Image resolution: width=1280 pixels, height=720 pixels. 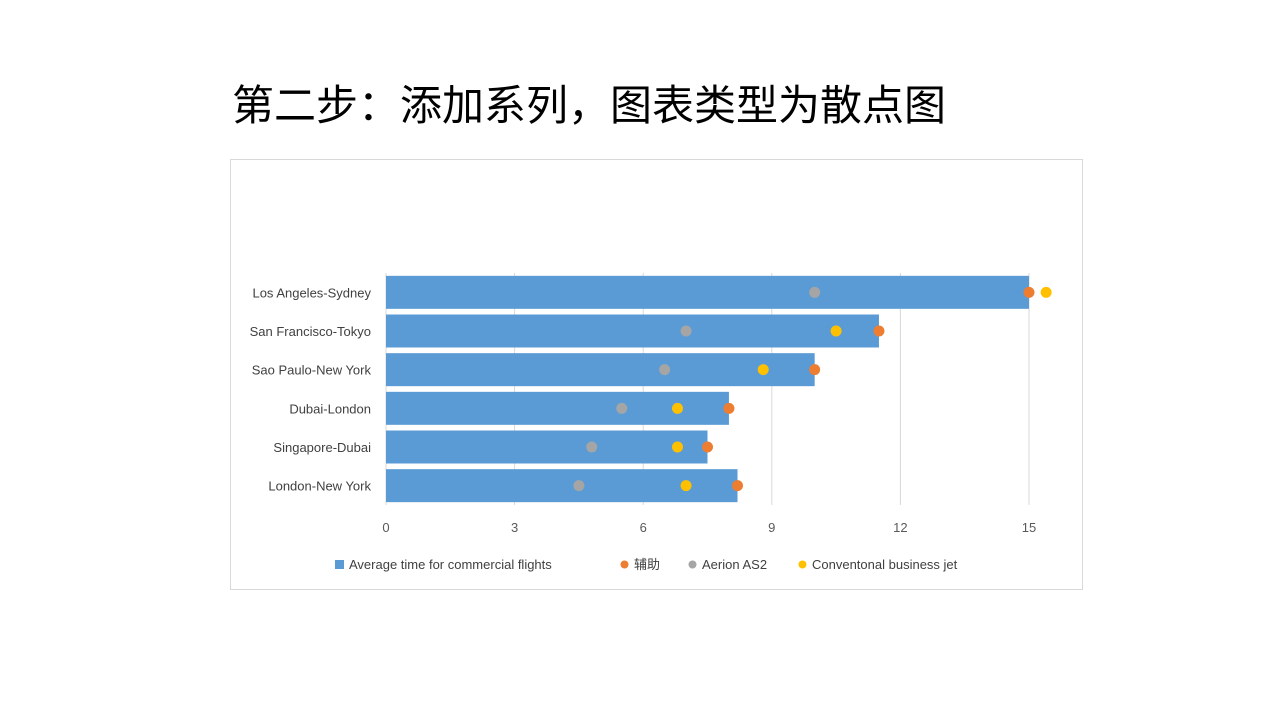 I want to click on legend-label: Conventonal business jet, so click(x=885, y=564).